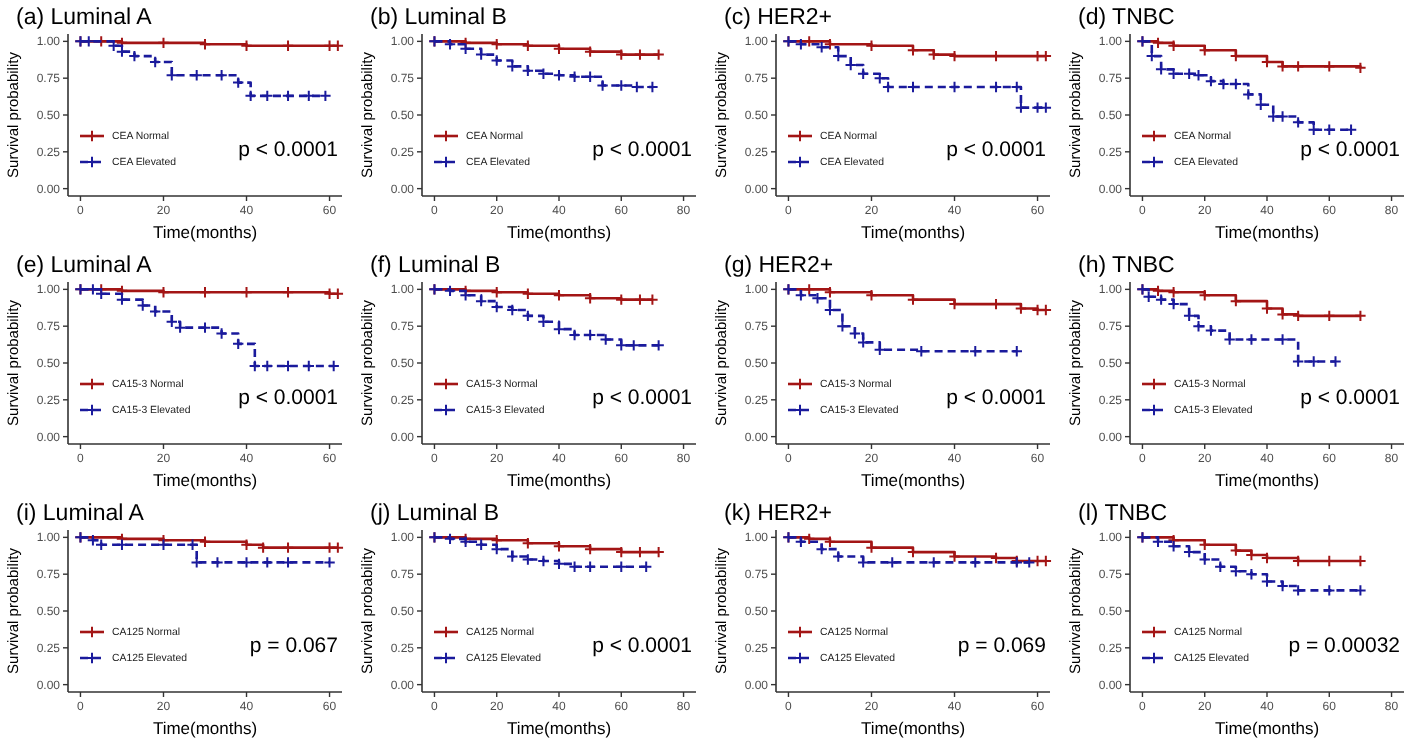 Image resolution: width=1416 pixels, height=744 pixels. Describe the element at coordinates (435, 514) in the screenshot. I see `chart-title: (j) Luminal B` at that location.